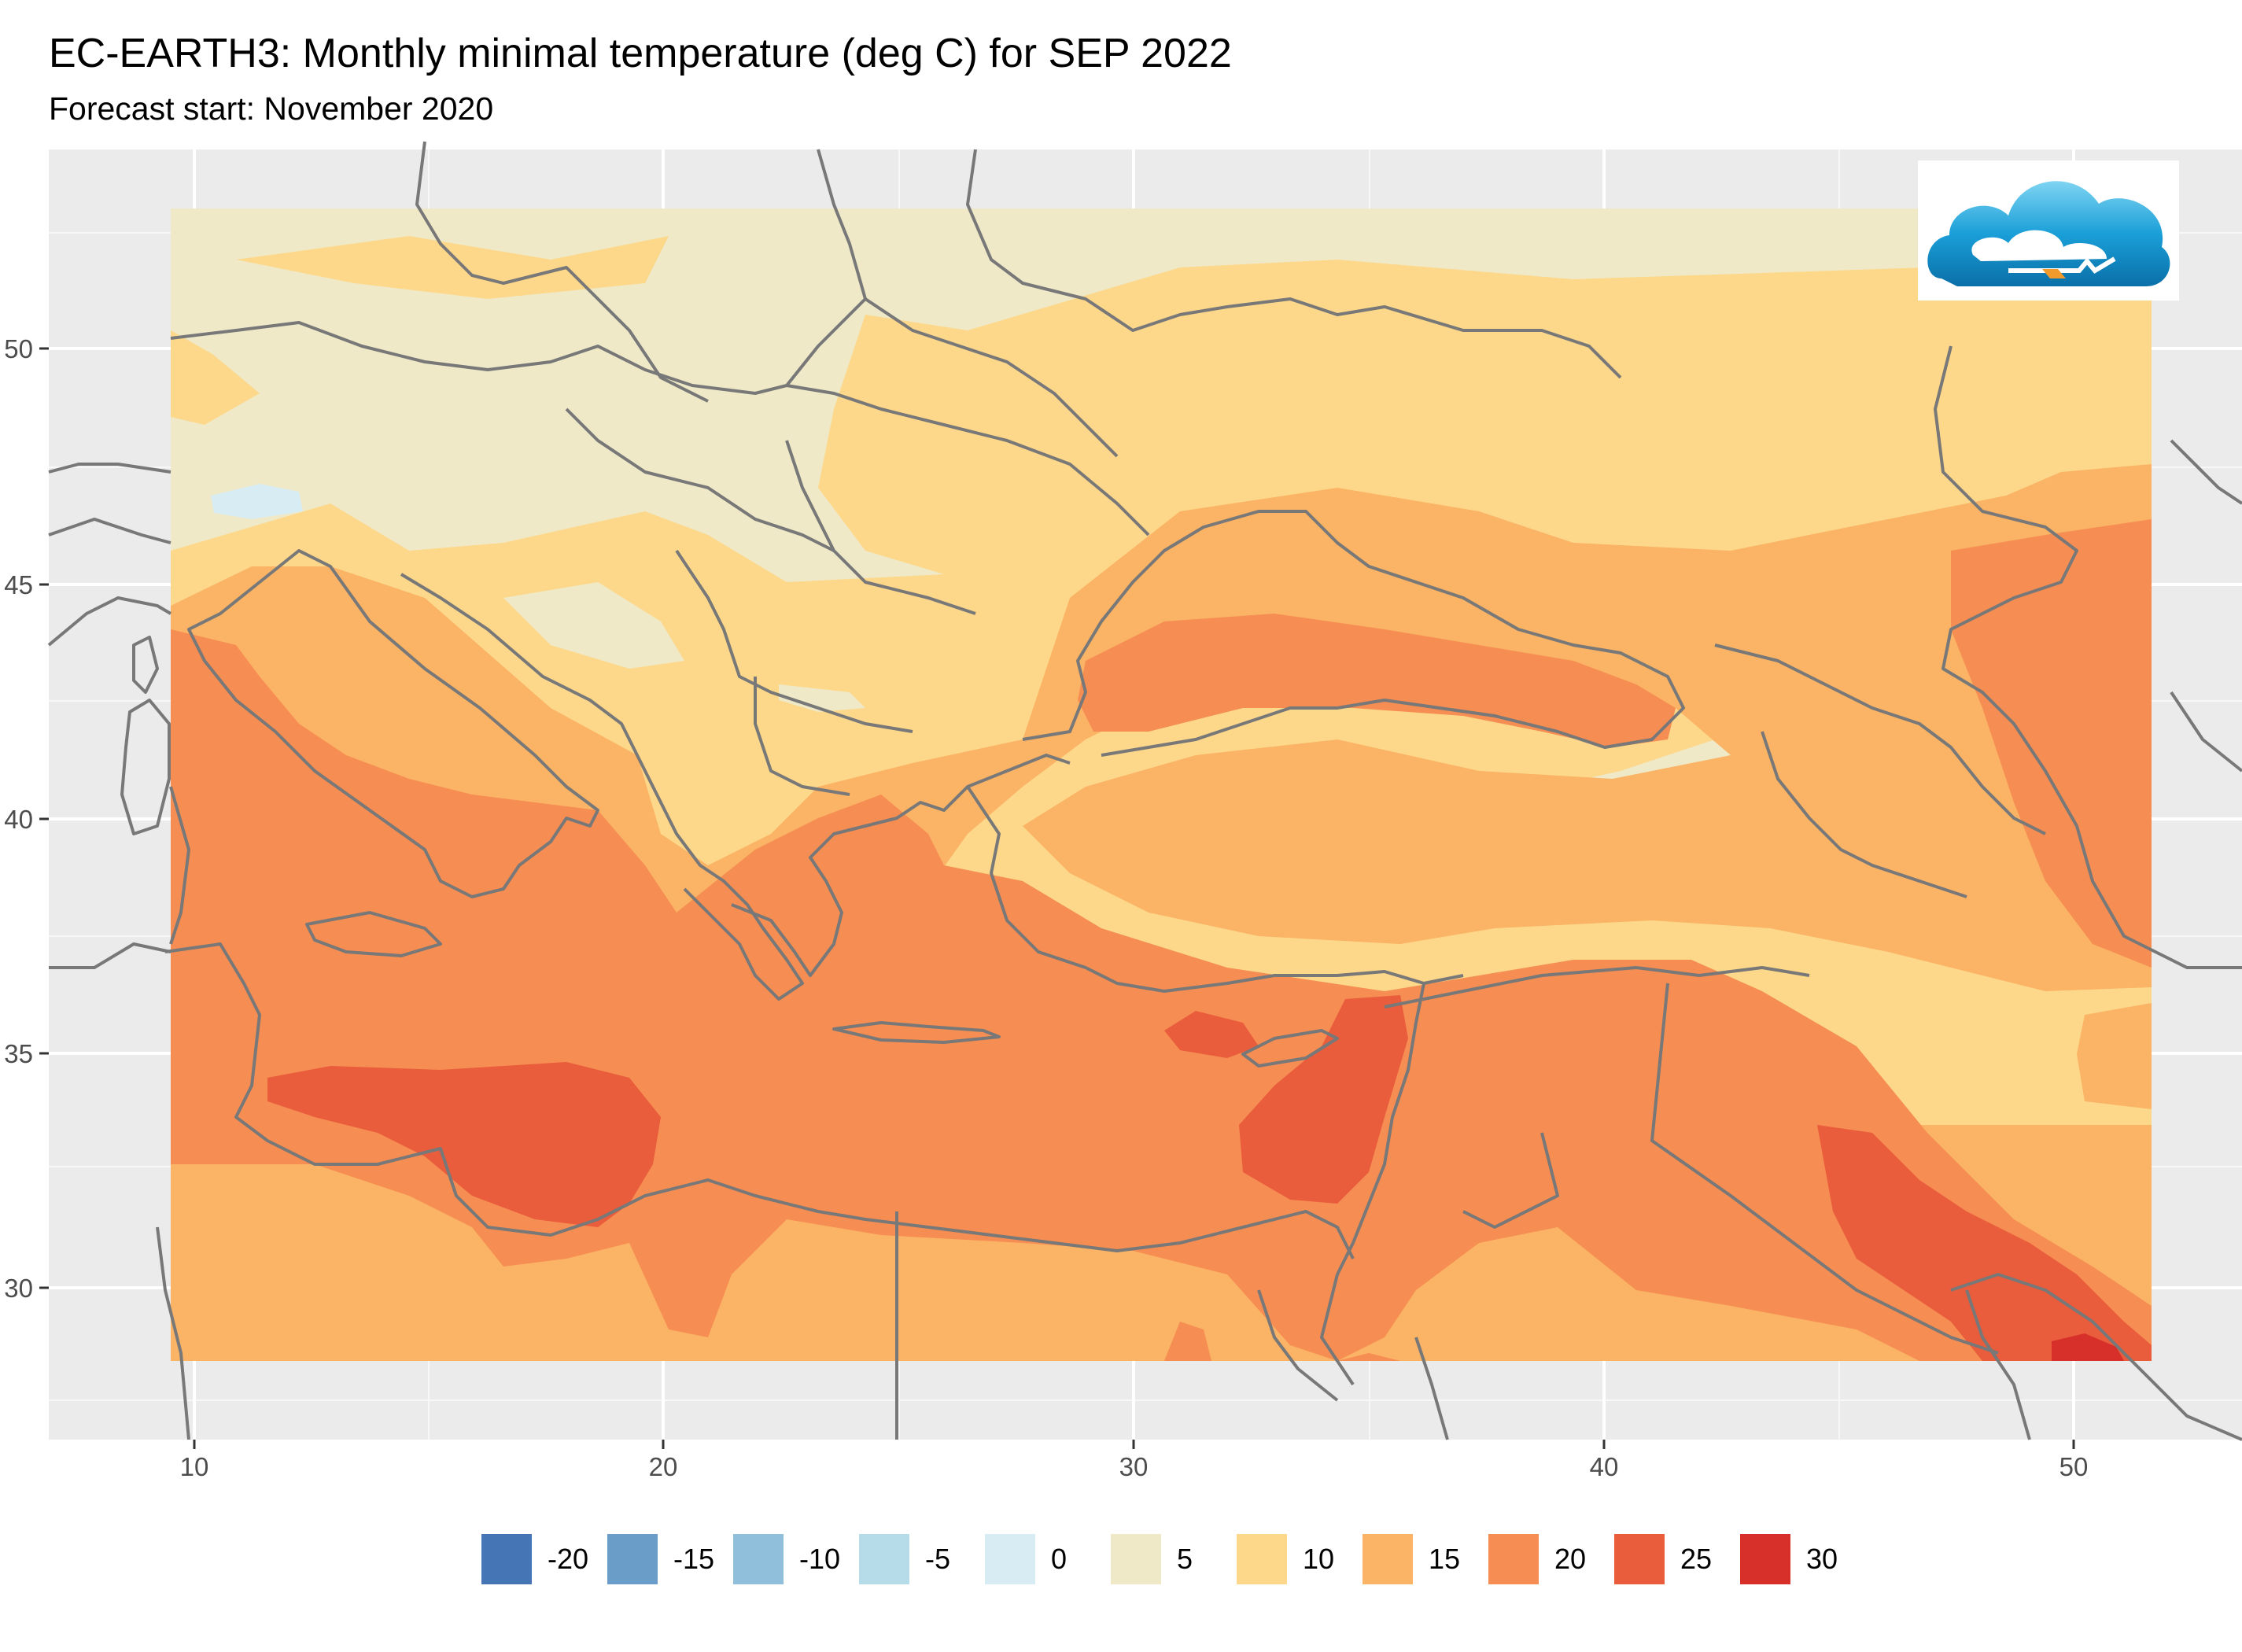  What do you see at coordinates (219, 1042) in the screenshot?
I see `contour-20-west-edge` at bounding box center [219, 1042].